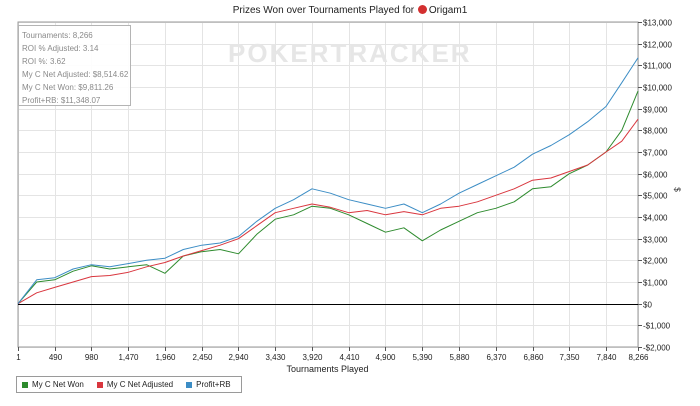 Image resolution: width=700 pixels, height=406 pixels. What do you see at coordinates (57, 35) in the screenshot?
I see `stat-tournaments: Tournaments: 8,266` at bounding box center [57, 35].